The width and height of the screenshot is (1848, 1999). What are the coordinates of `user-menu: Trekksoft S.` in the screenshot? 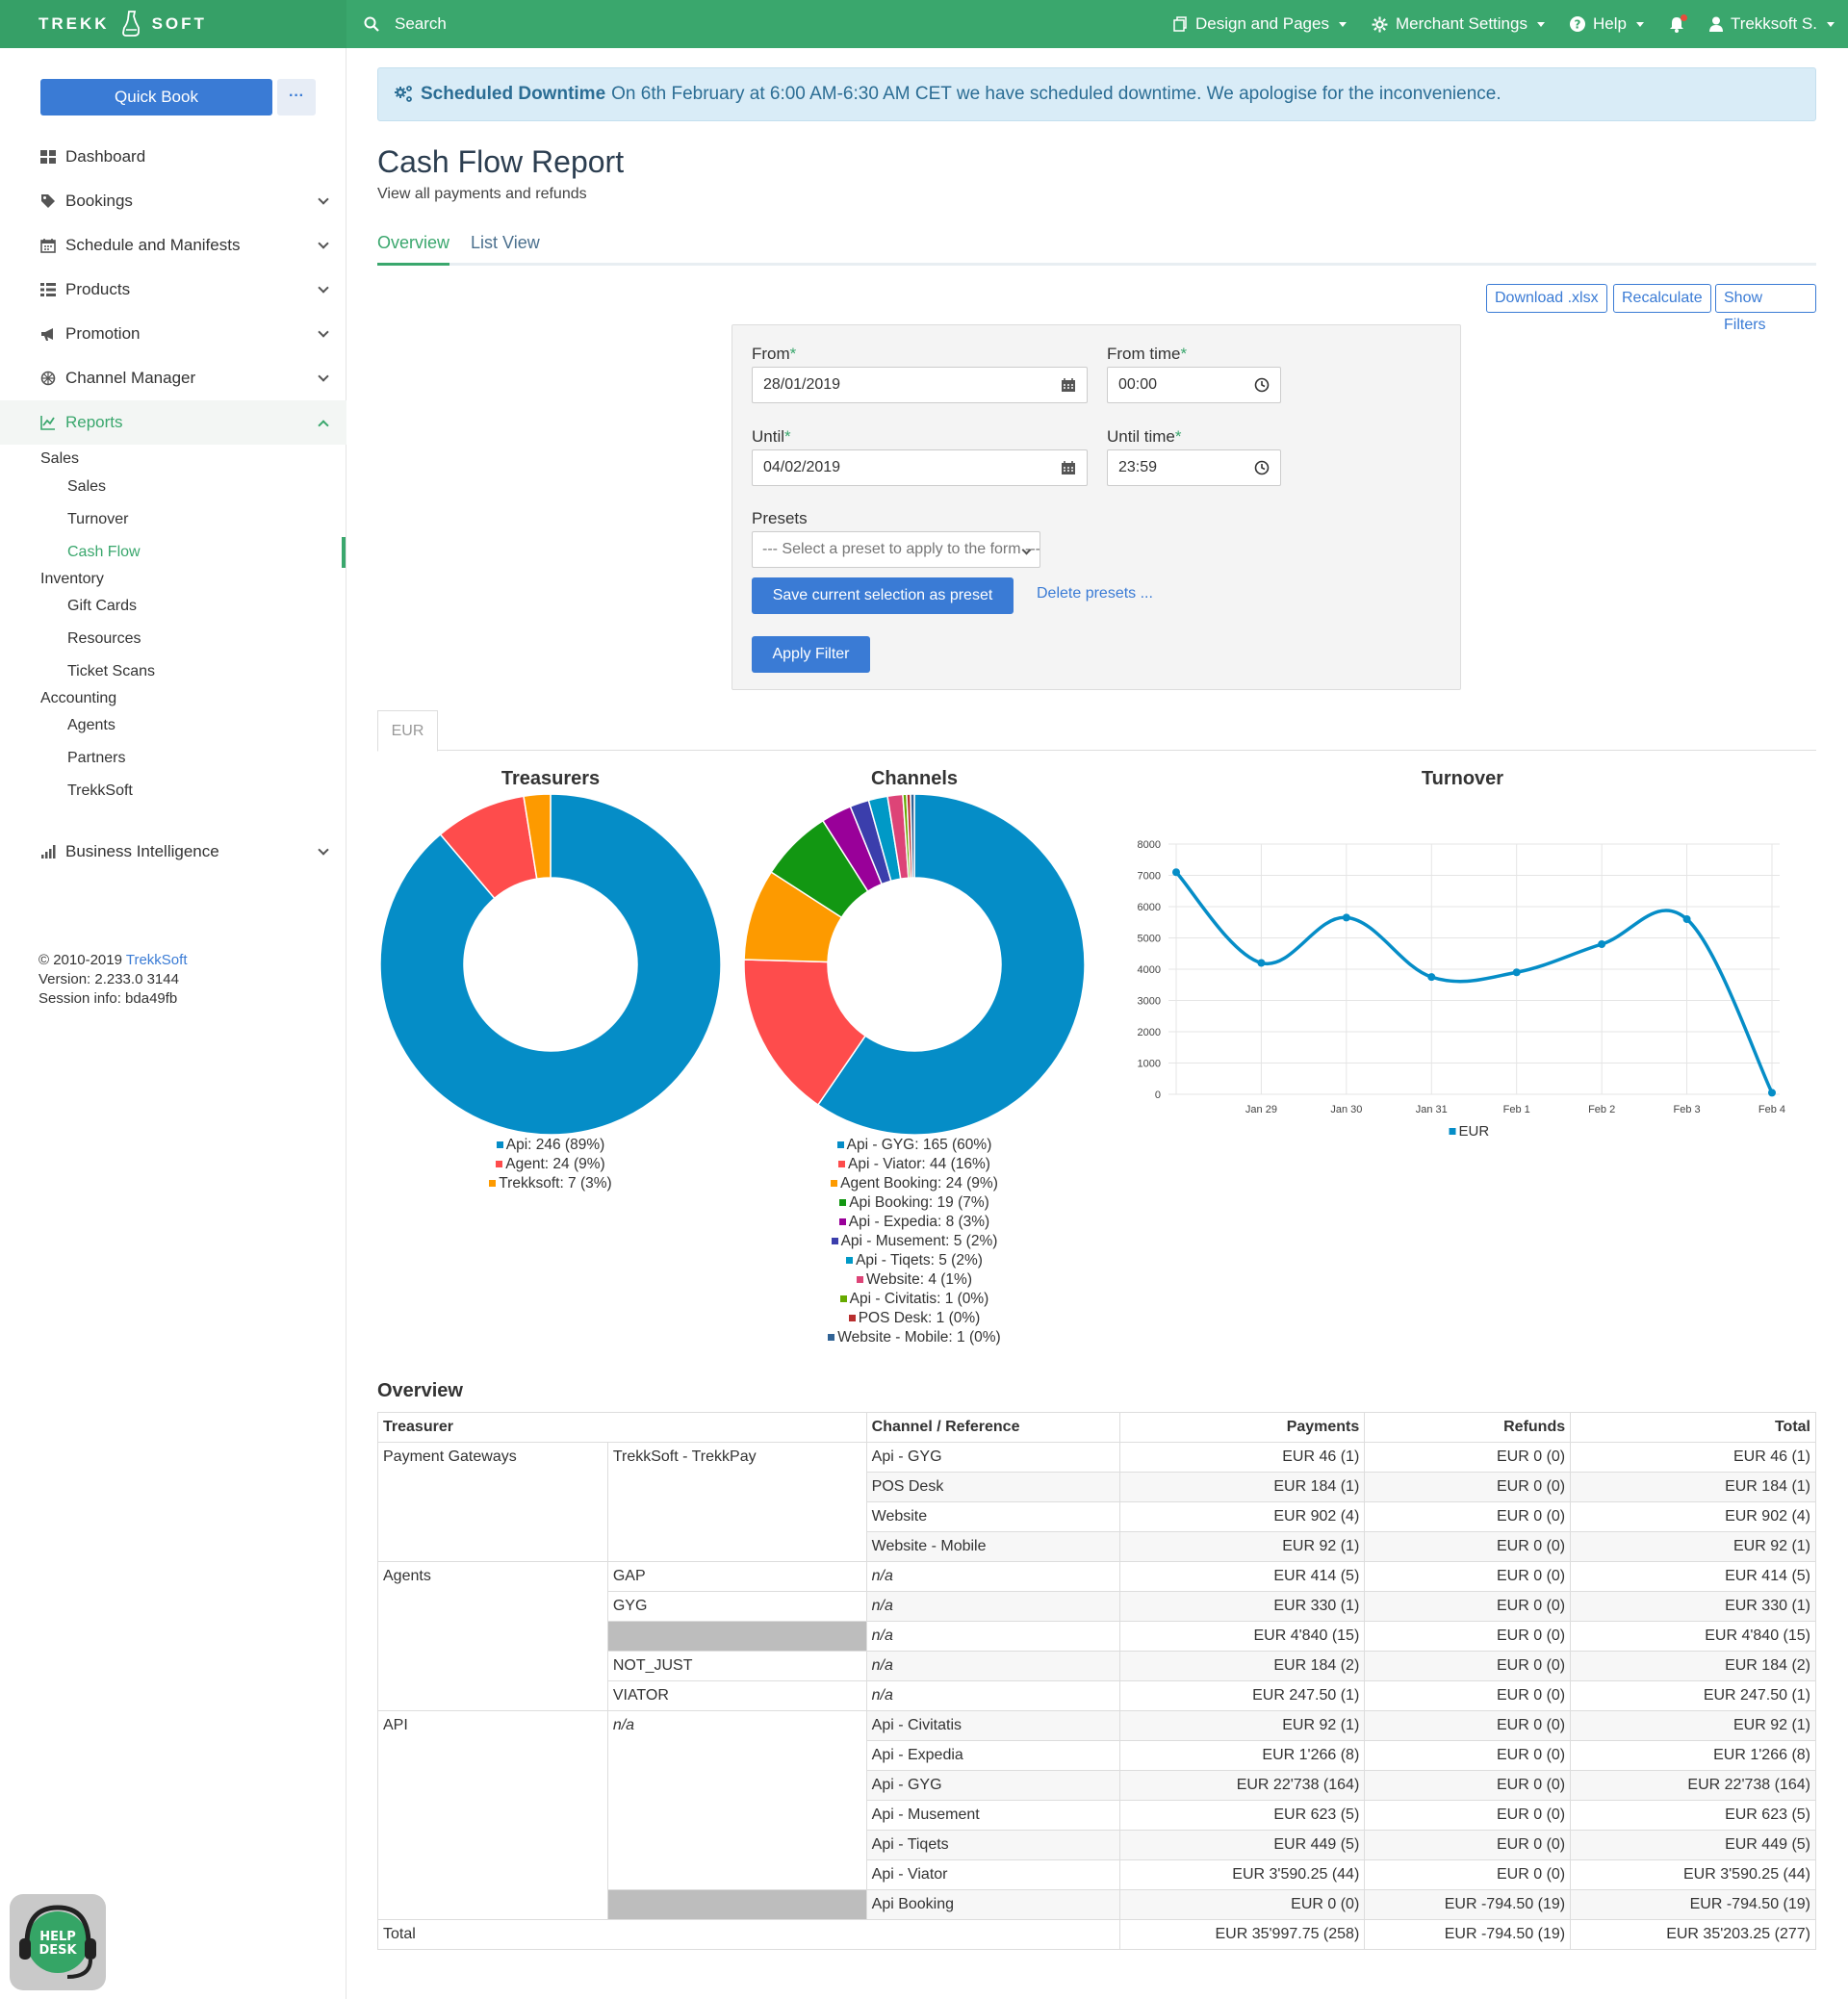 It's located at (1771, 24).